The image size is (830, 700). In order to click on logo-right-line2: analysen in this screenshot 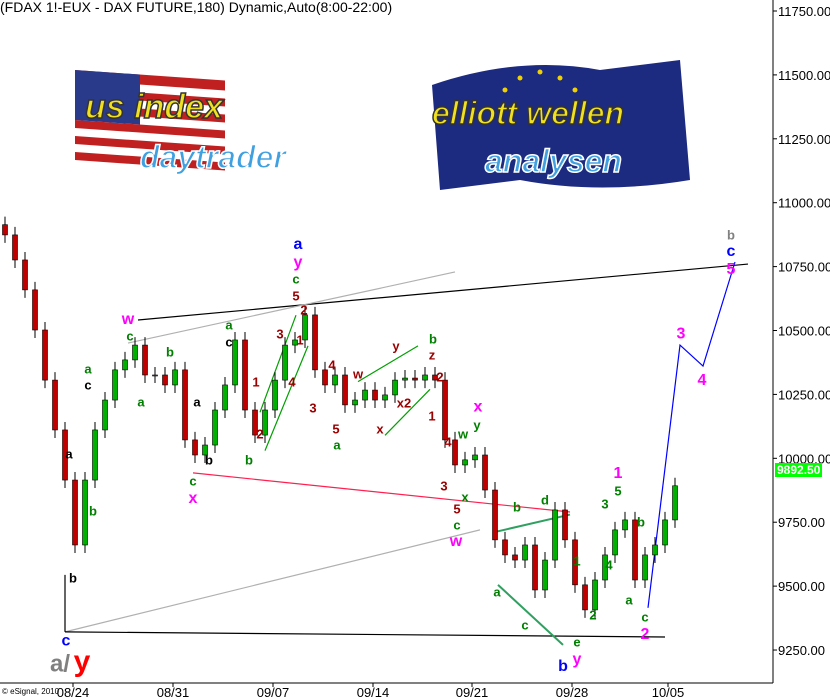, I will do `click(553, 161)`.